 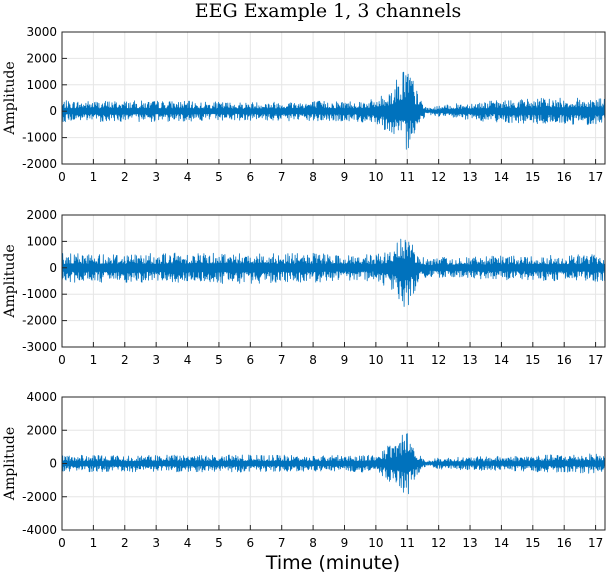 I want to click on y-tick-label: -4000, so click(x=39, y=530).